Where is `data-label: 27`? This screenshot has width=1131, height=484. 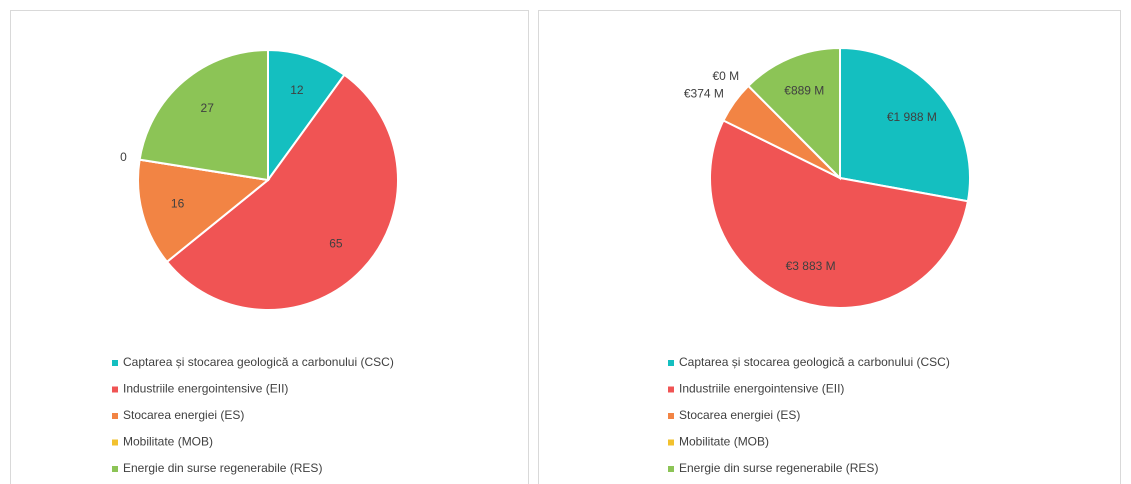 data-label: 27 is located at coordinates (208, 108).